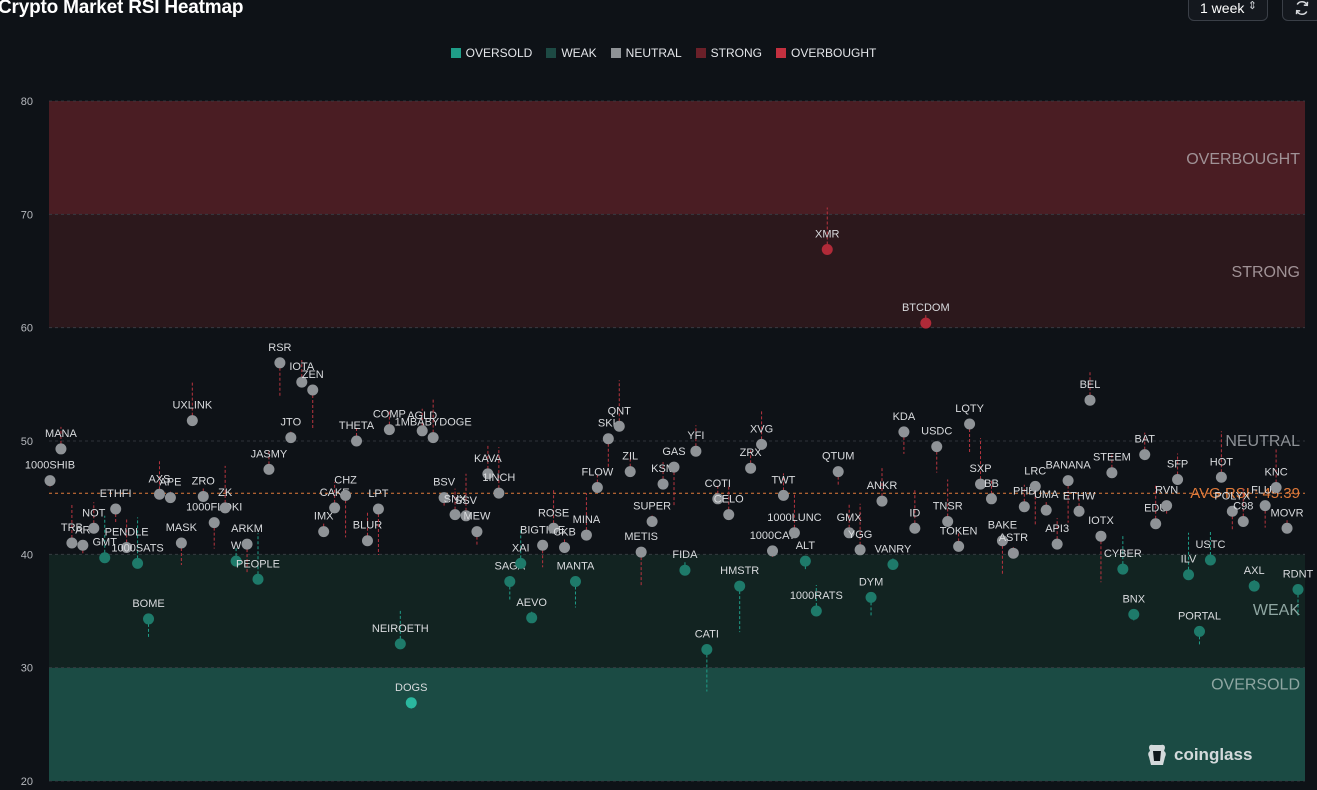 This screenshot has width=1317, height=790. What do you see at coordinates (1178, 480) in the screenshot?
I see `rsi-point-sfp` at bounding box center [1178, 480].